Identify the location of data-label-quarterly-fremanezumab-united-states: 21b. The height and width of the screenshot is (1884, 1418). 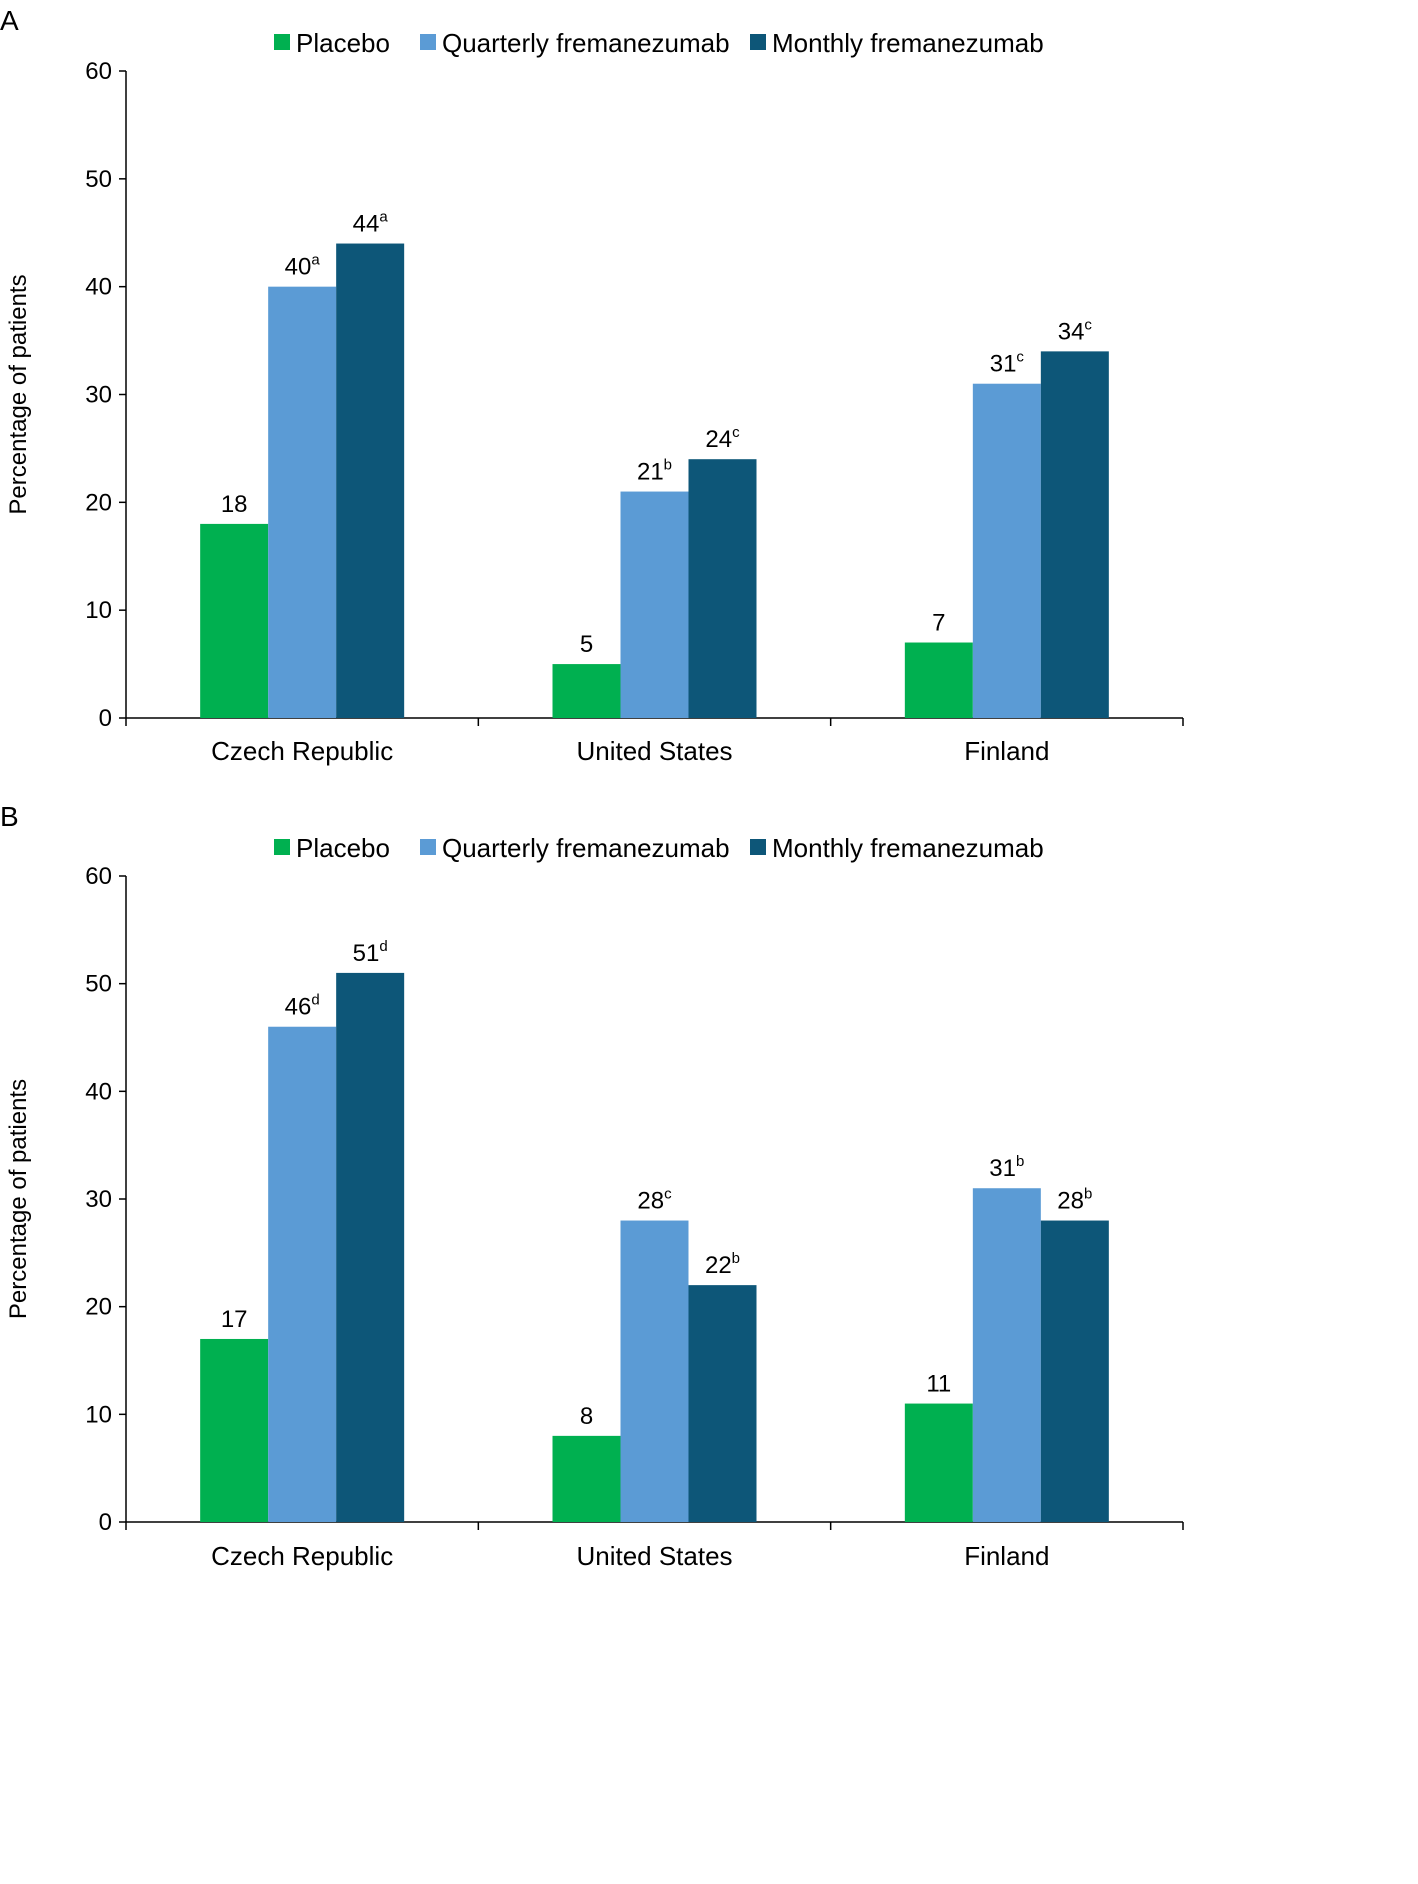
(654, 471).